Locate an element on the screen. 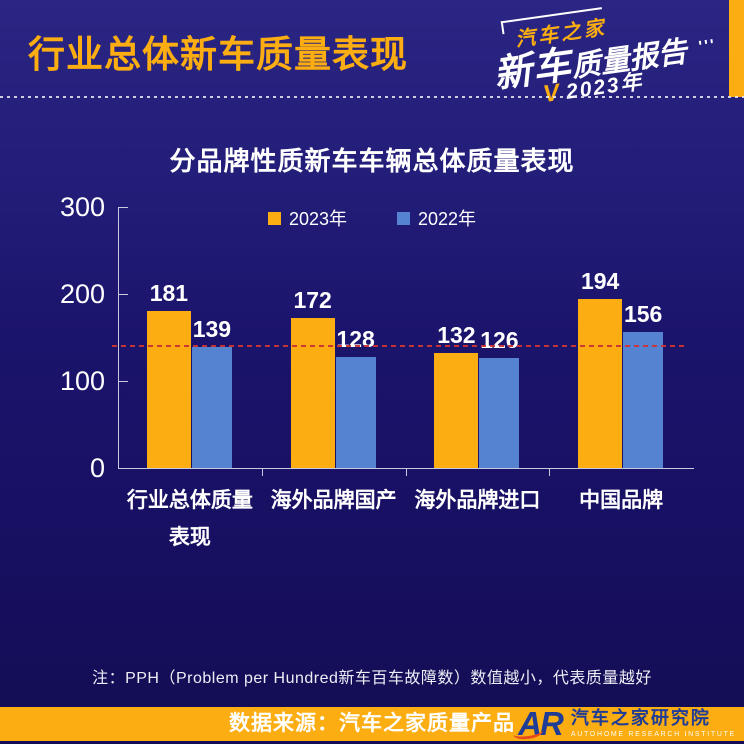 The image size is (744, 744). bar-value-label: 172 is located at coordinates (312, 300).